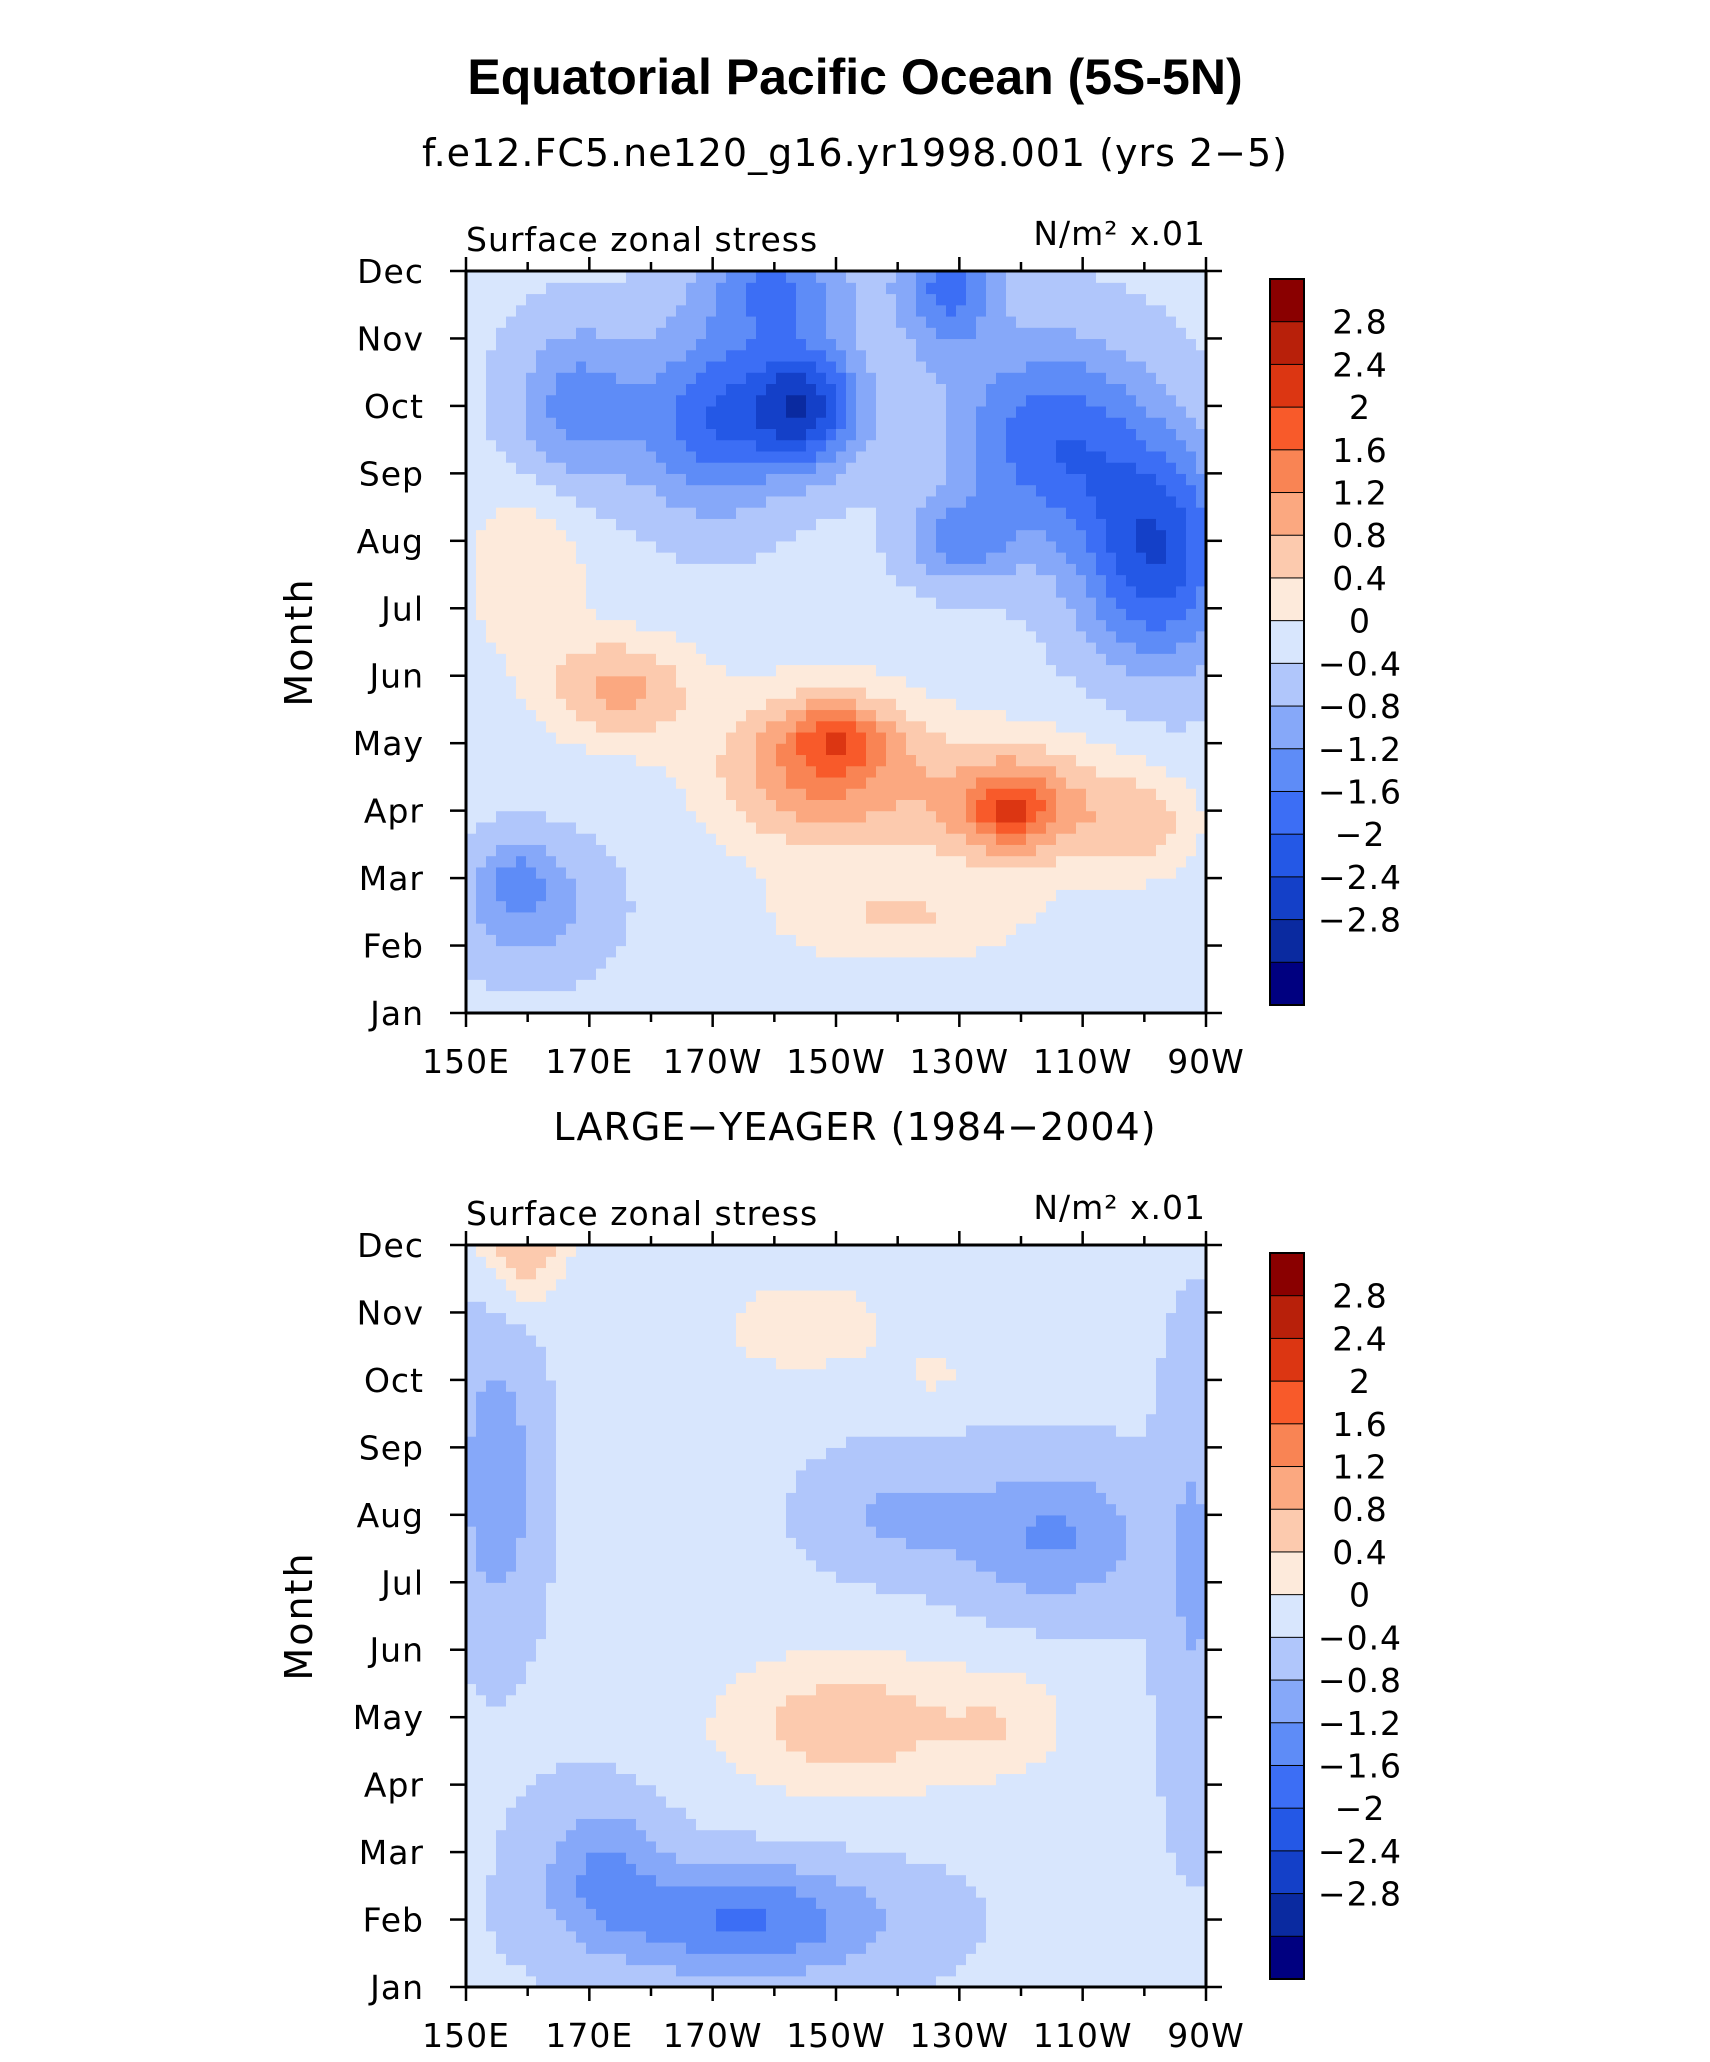  I want to click on colorbar-swatch, so click(1287, 727).